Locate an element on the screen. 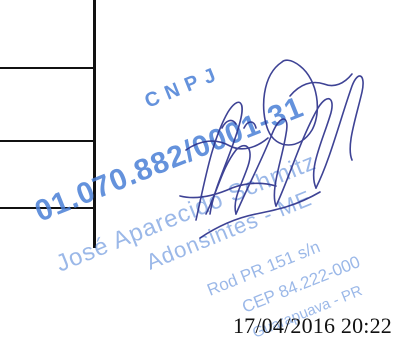  timestamp: 17/04/2016 20:22 is located at coordinates (312, 325).